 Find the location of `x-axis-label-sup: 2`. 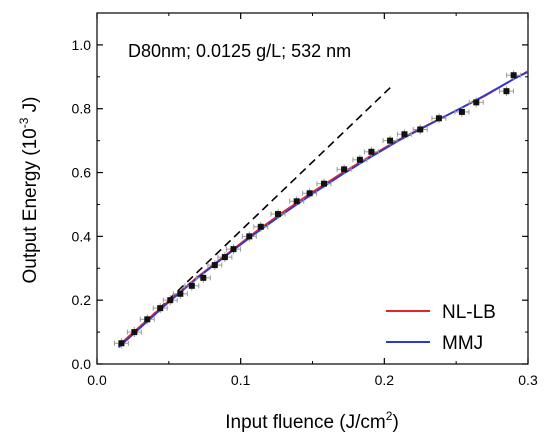

x-axis-label-sup: 2 is located at coordinates (389, 416).